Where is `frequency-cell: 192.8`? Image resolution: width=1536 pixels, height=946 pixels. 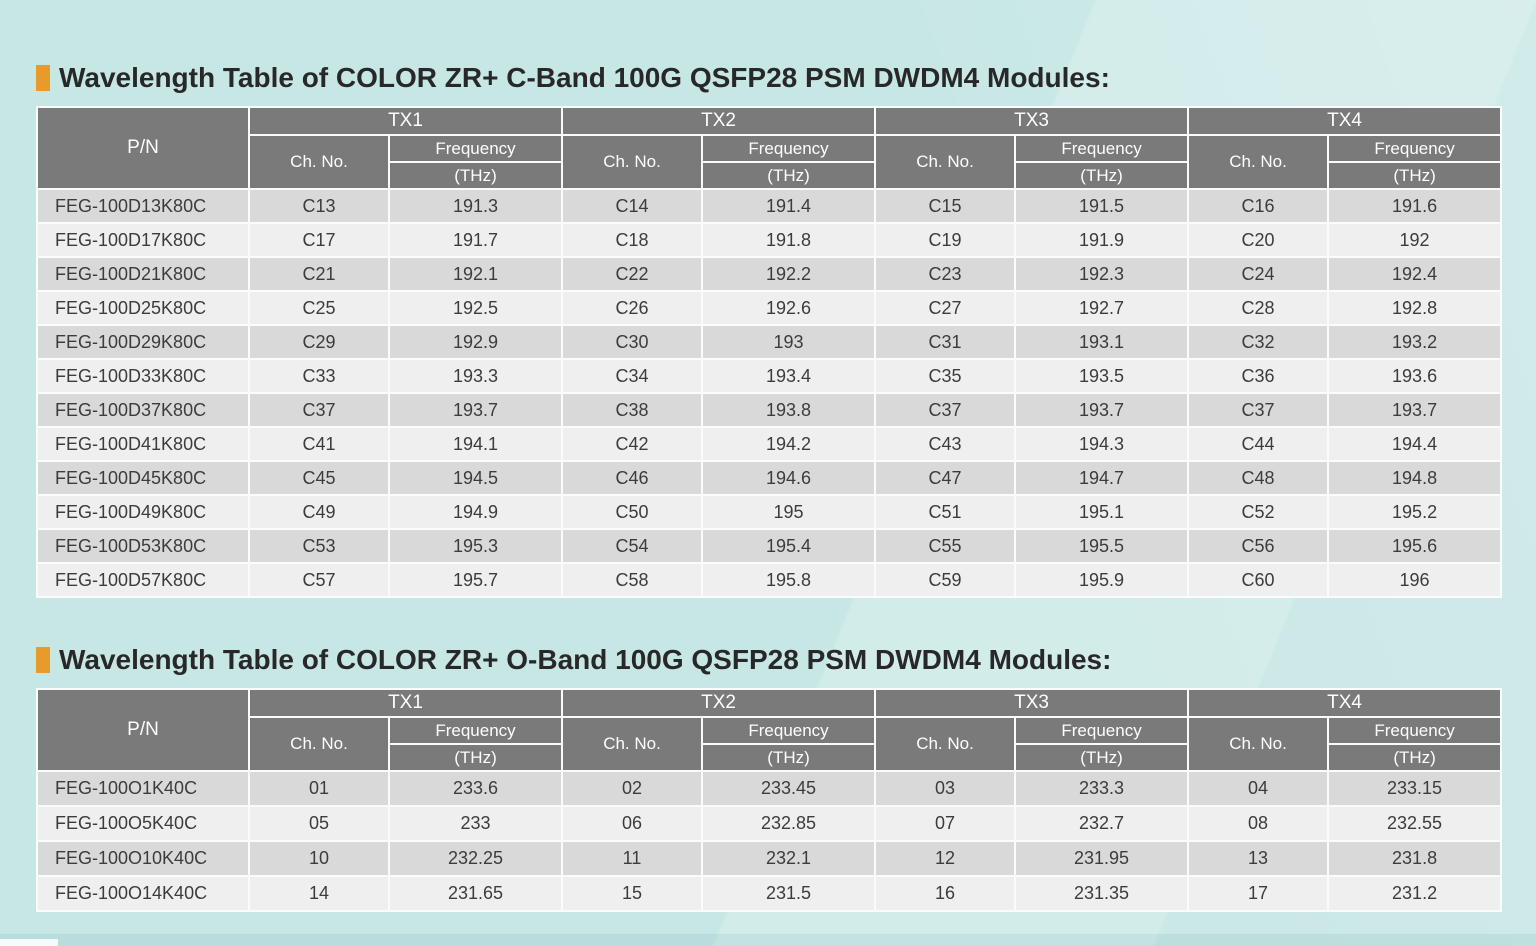 frequency-cell: 192.8 is located at coordinates (1415, 308).